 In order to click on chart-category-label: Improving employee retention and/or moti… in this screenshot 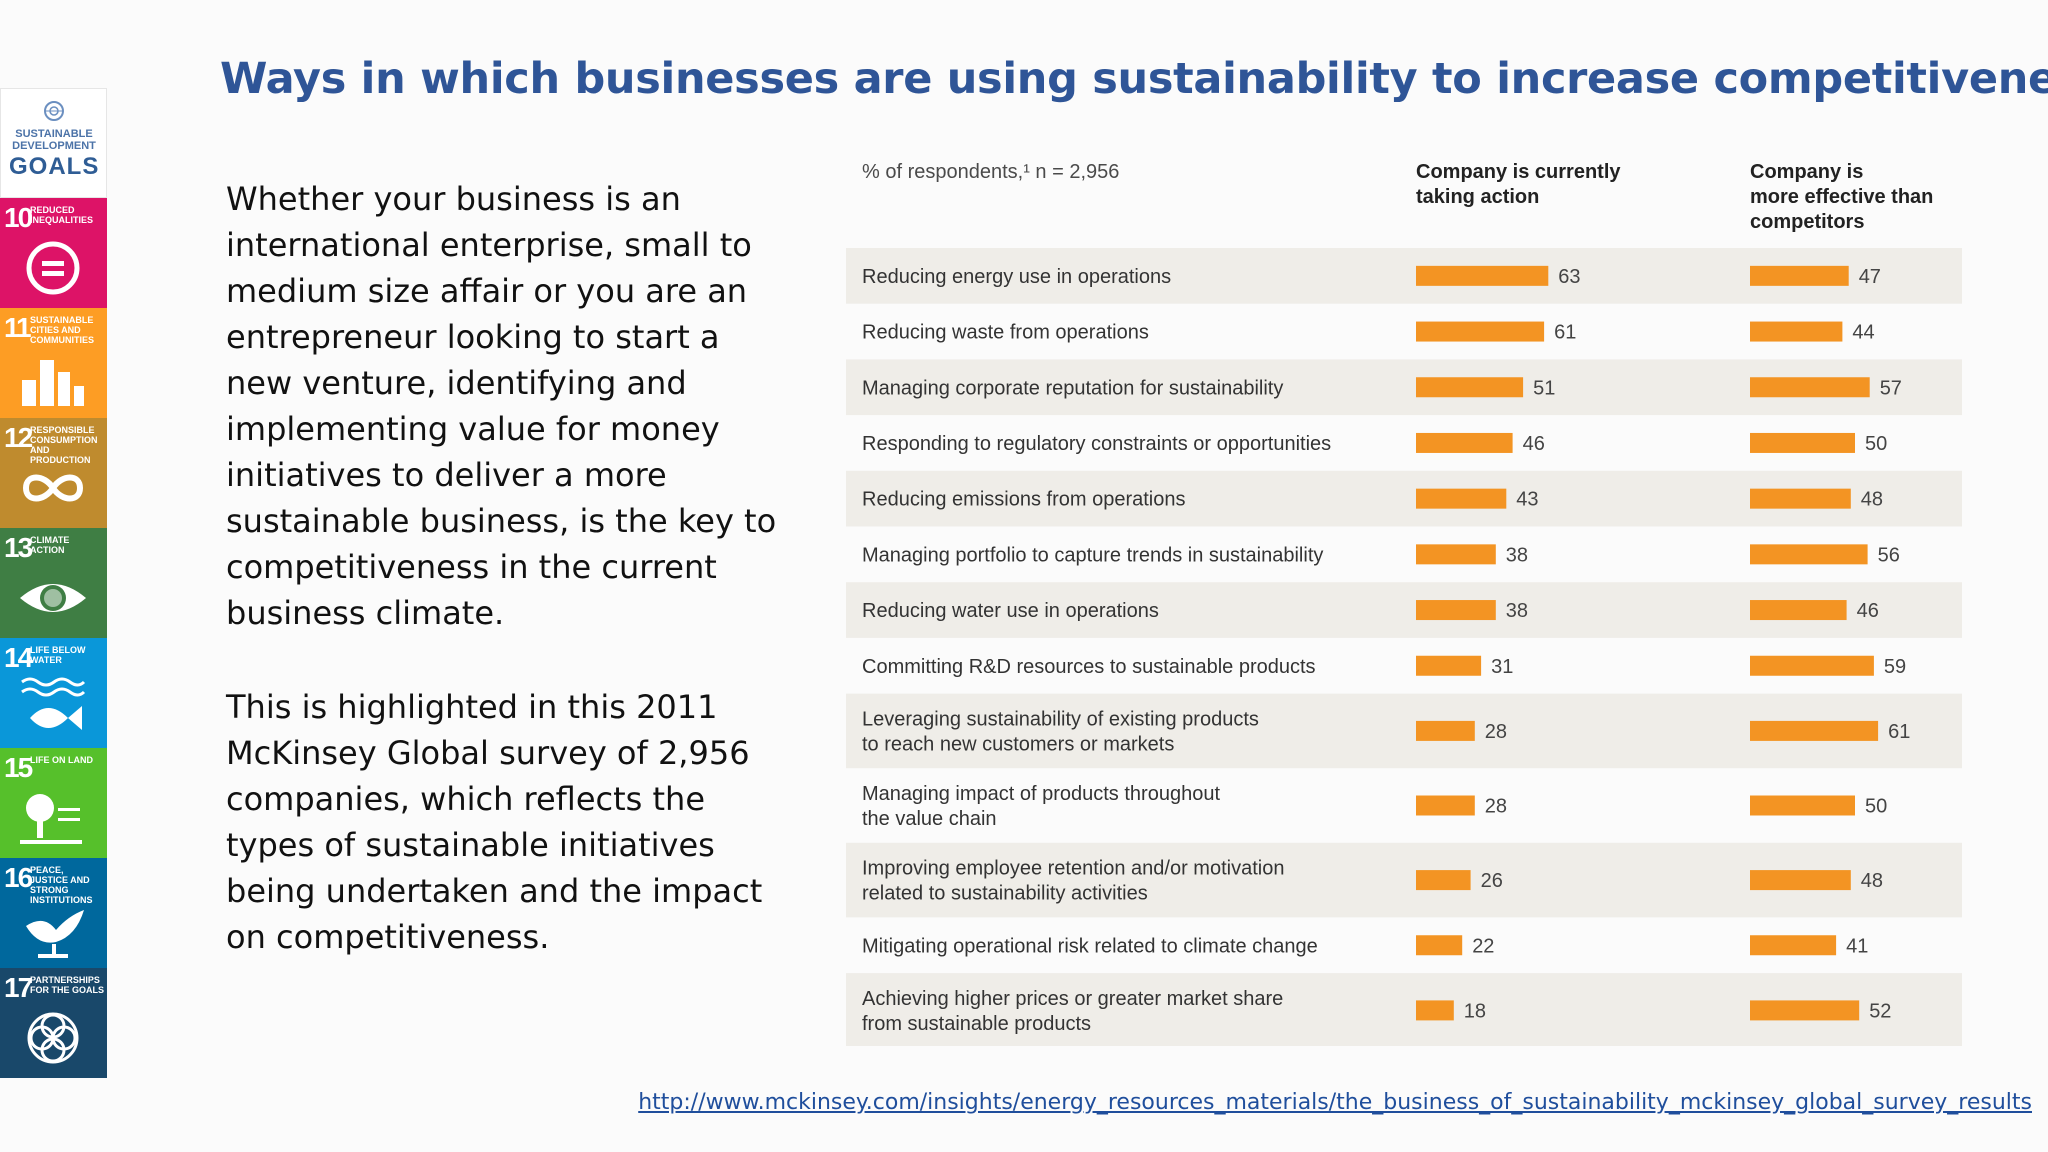, I will do `click(1073, 881)`.